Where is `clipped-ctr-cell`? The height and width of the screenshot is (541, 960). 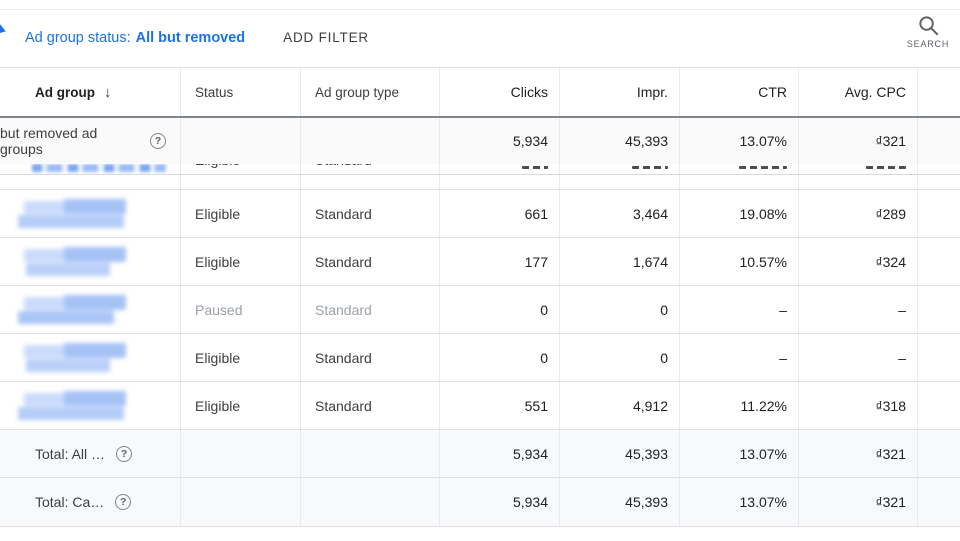 clipped-ctr-cell is located at coordinates (739, 176).